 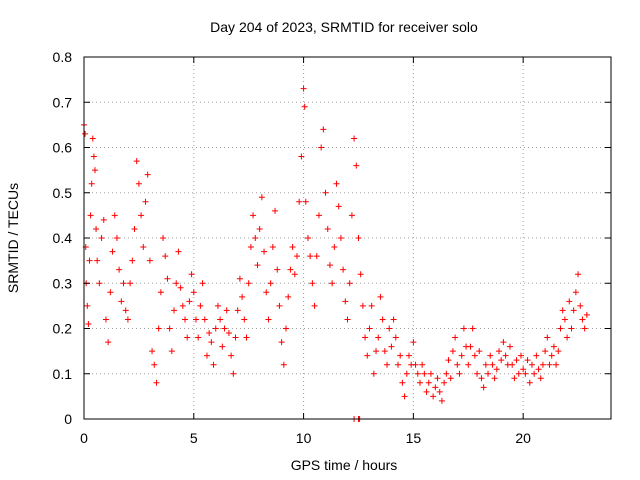 What do you see at coordinates (63, 238) in the screenshot?
I see `y-tick-labels: 0 0.1 0.2 0.3 0.4 0.5 0.6 0.7 0.8` at bounding box center [63, 238].